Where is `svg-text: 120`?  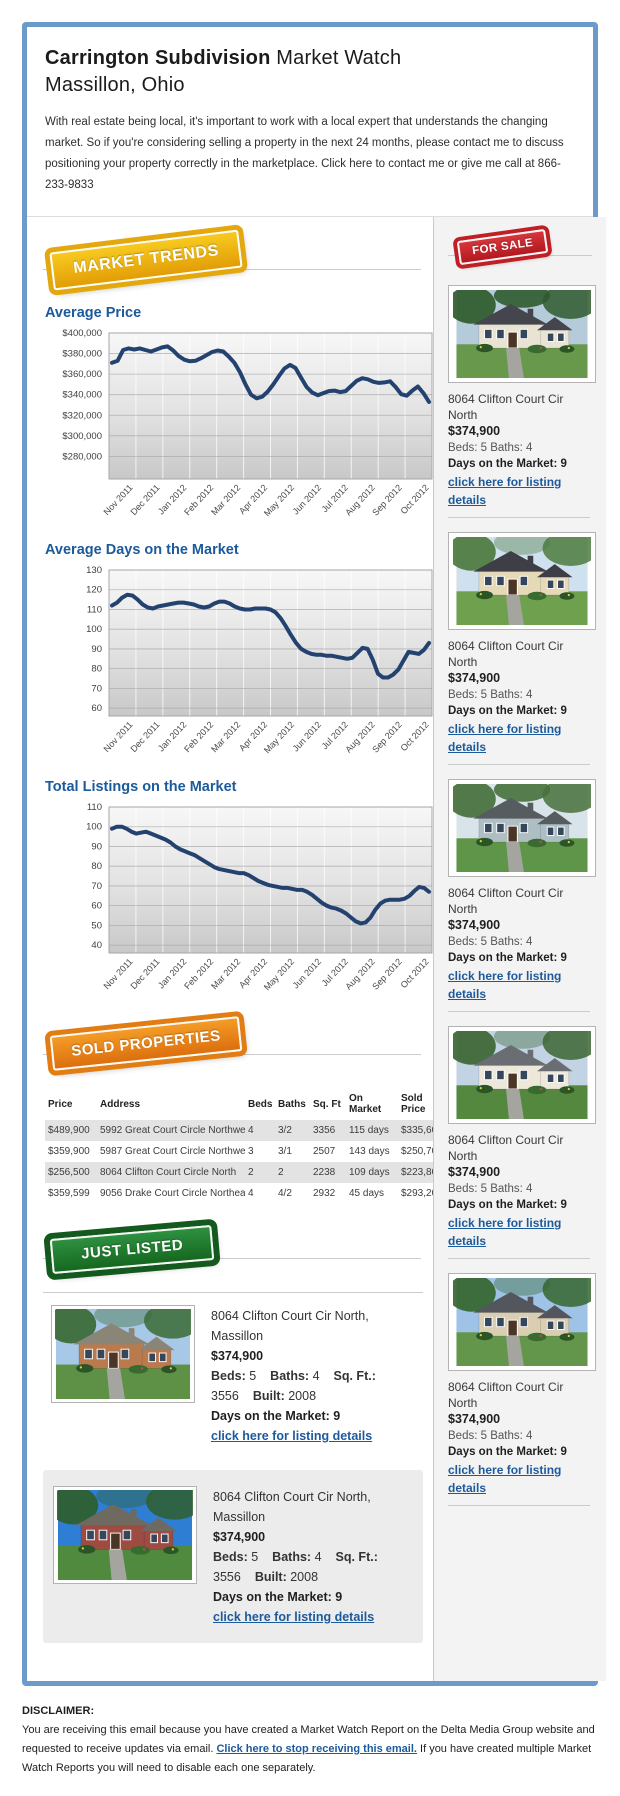
svg-text: 120 is located at coordinates (94, 590).